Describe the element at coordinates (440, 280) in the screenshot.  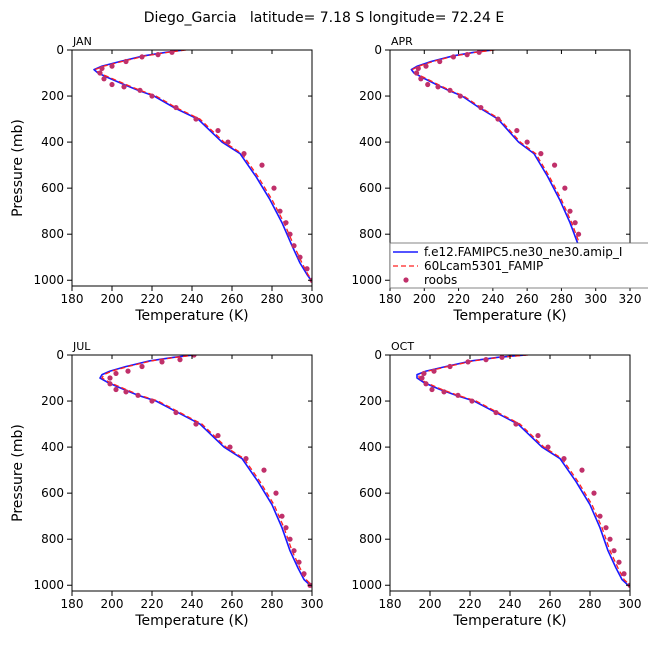
I see `legend-entry-label: roobs` at that location.